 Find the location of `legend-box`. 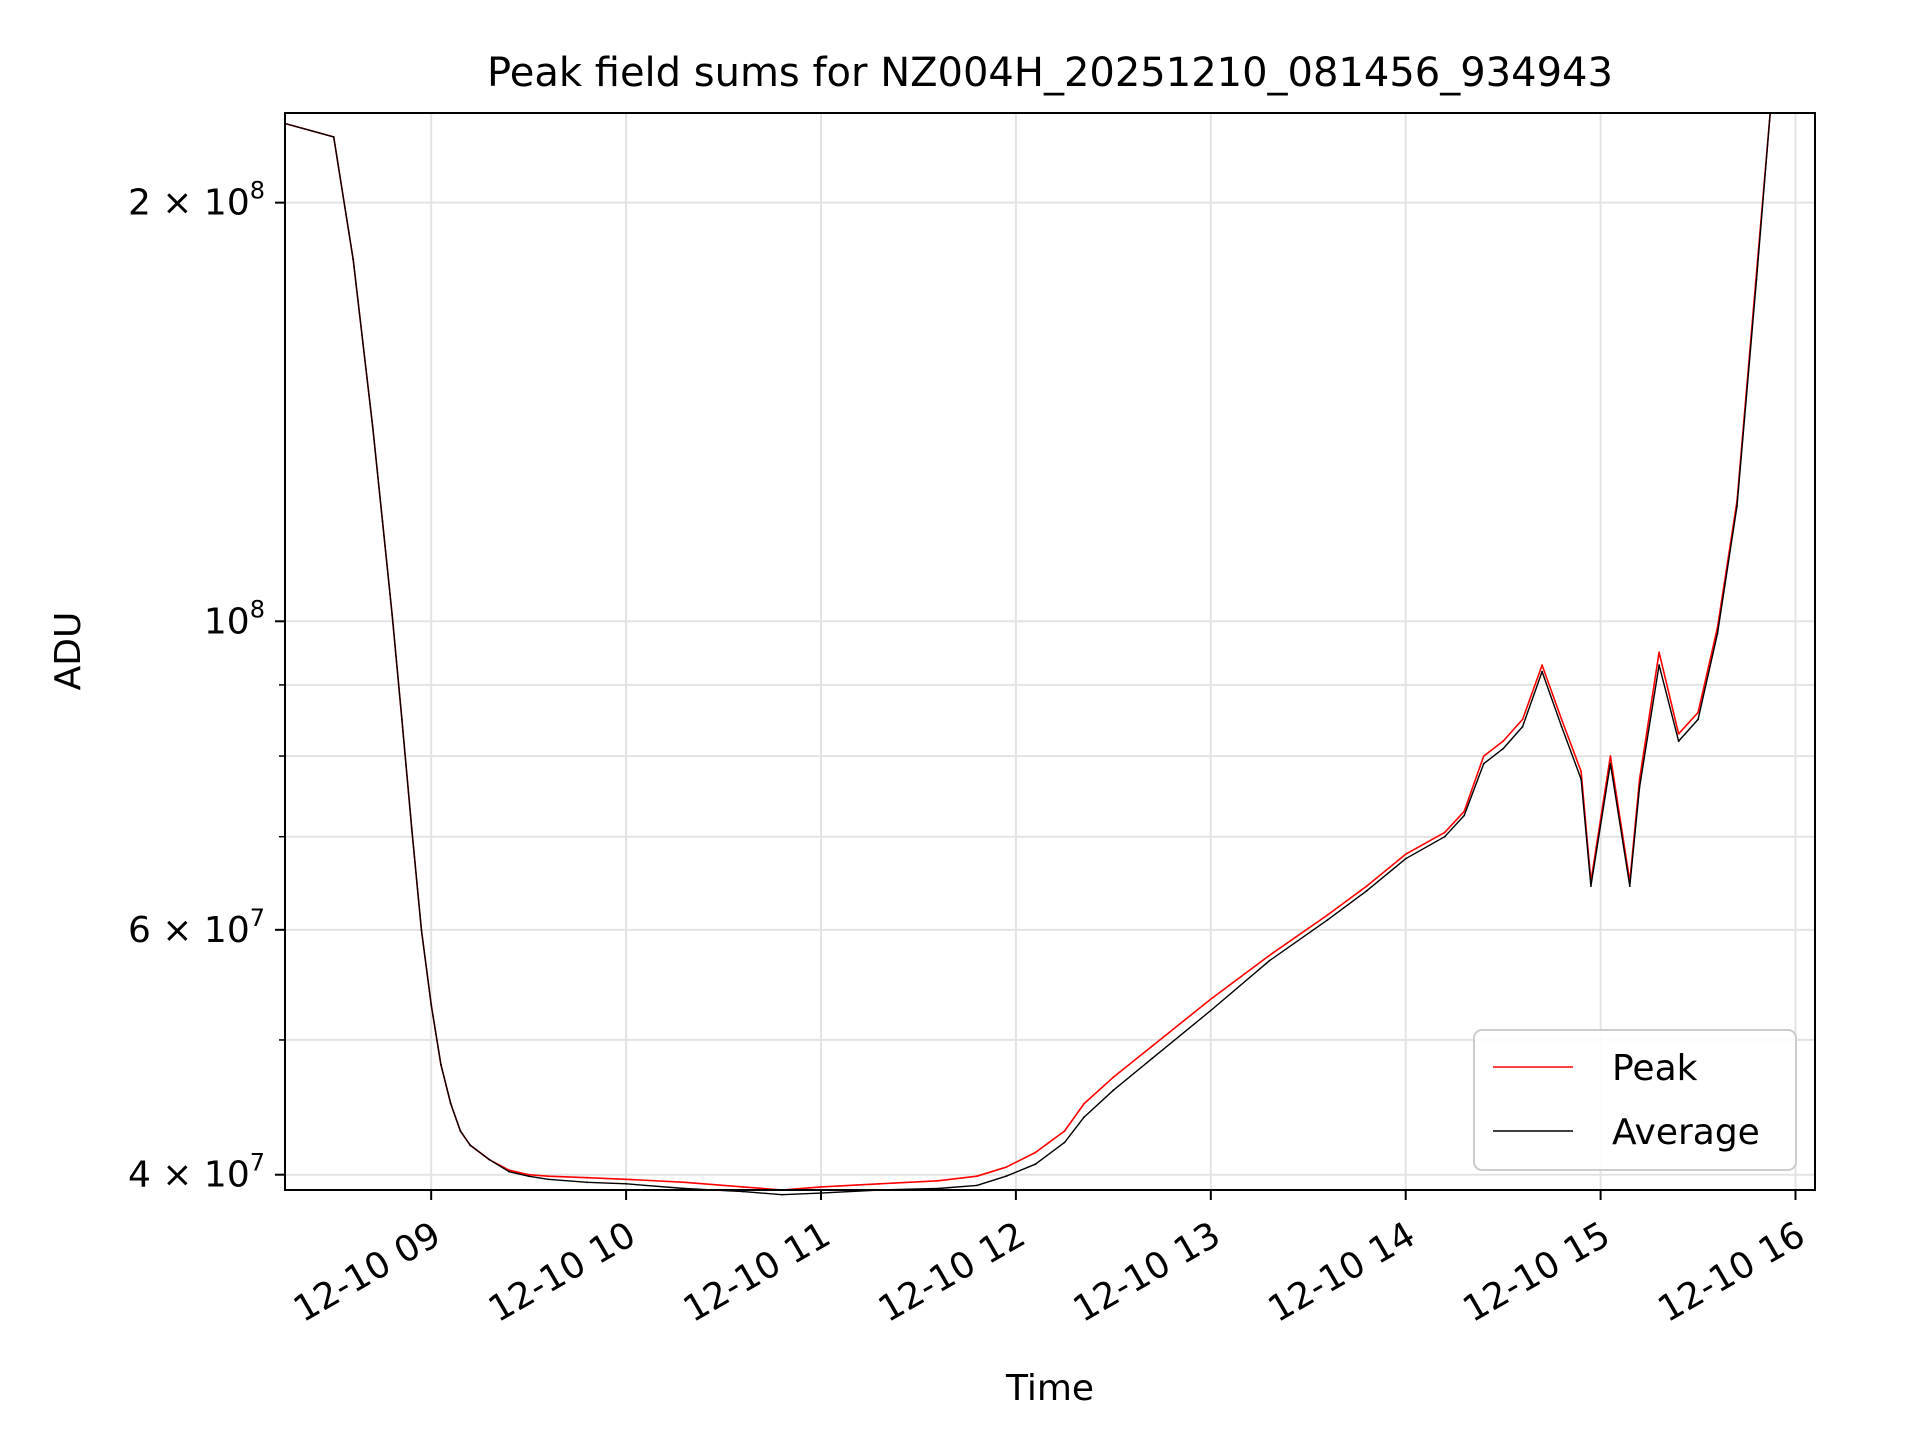

legend-box is located at coordinates (1635, 1100).